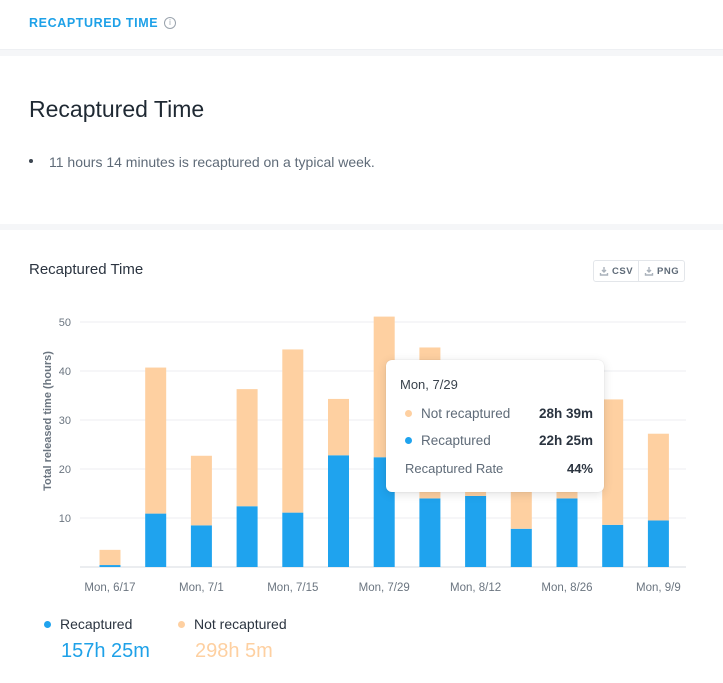  I want to click on section-header: RECAPTURED TIME i, so click(361, 25).